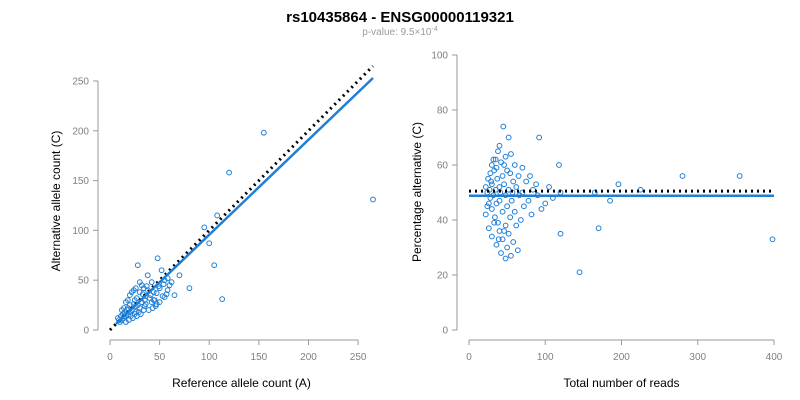  What do you see at coordinates (259, 357) in the screenshot?
I see `x-tick-label: 150` at bounding box center [259, 357].